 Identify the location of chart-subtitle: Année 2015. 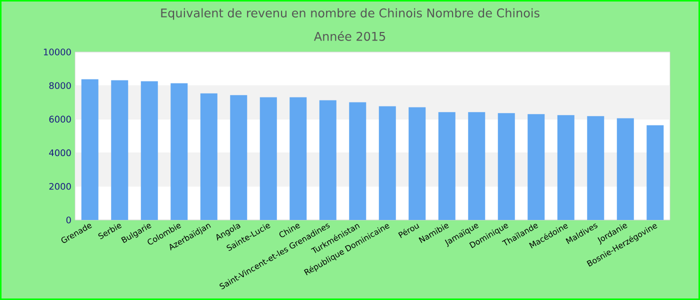
(350, 36).